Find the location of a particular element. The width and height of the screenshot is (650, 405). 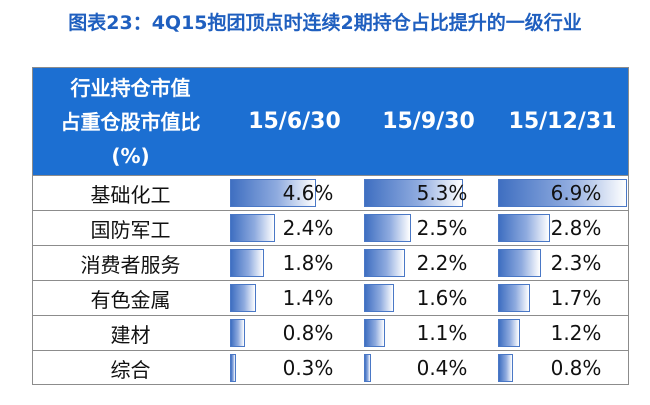

column-header-15-12-31: 15/12/31 is located at coordinates (562, 121).